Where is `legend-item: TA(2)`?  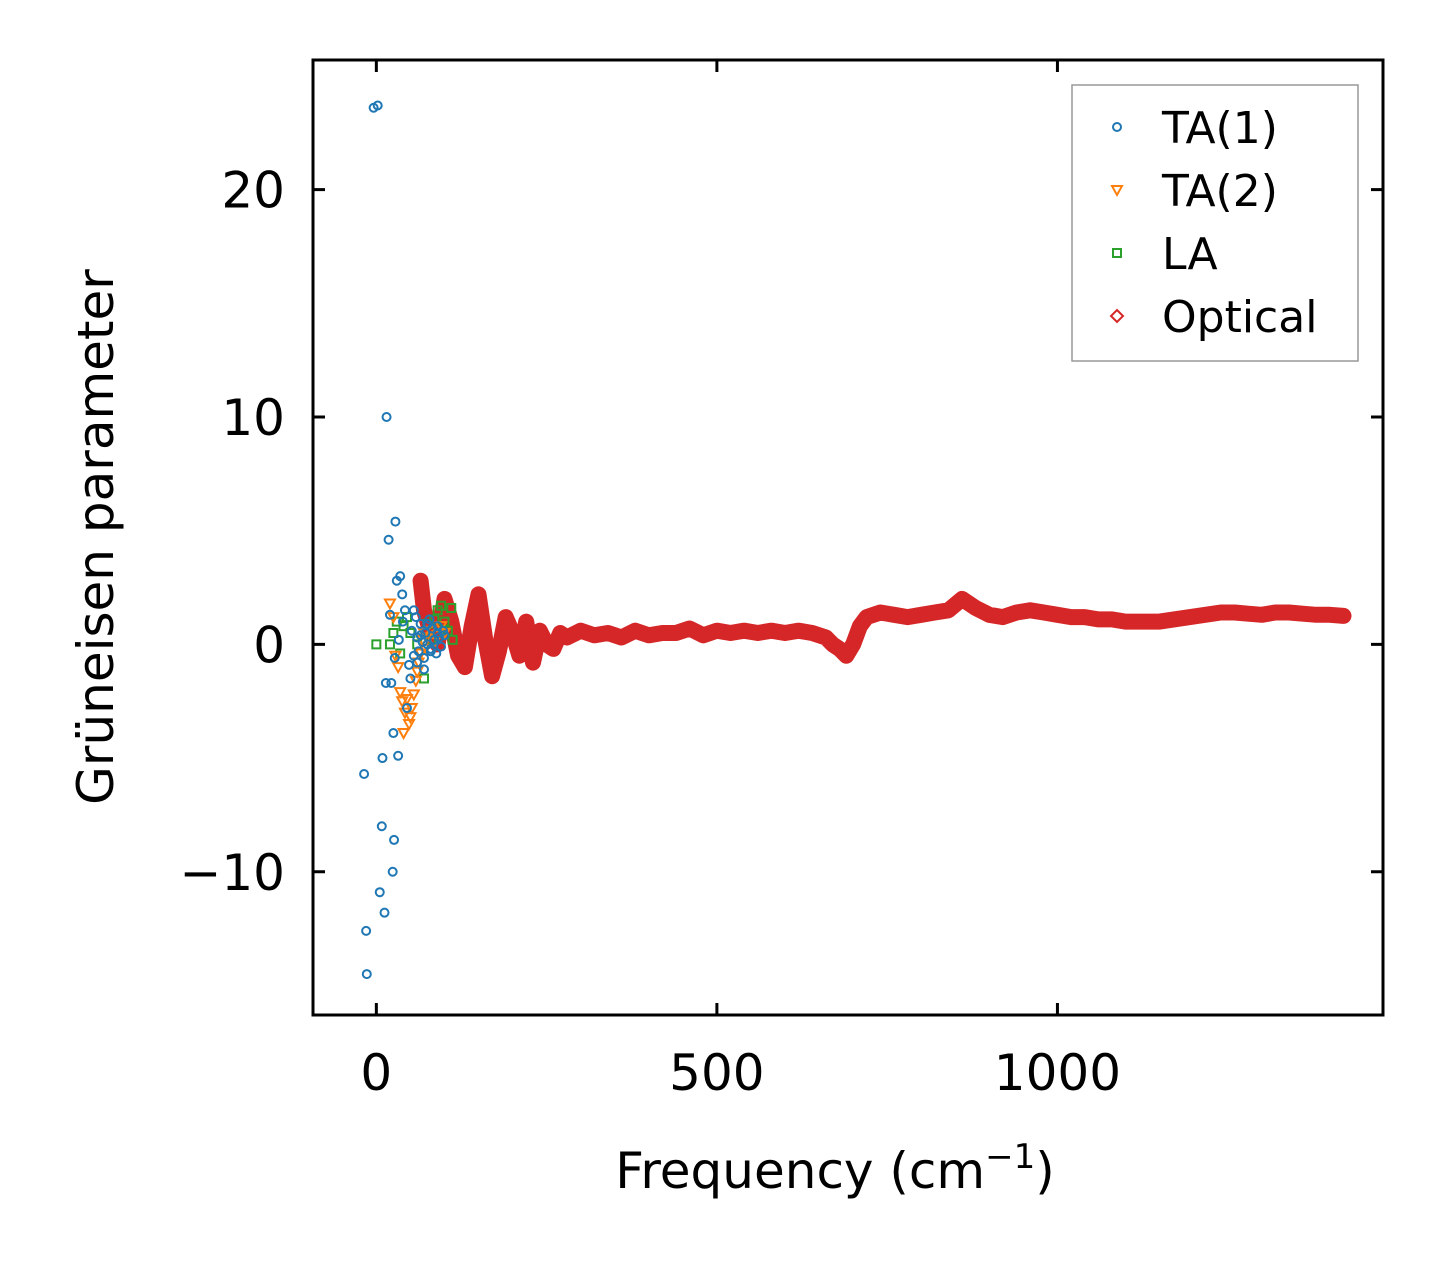
legend-item: TA(2) is located at coordinates (1194, 191).